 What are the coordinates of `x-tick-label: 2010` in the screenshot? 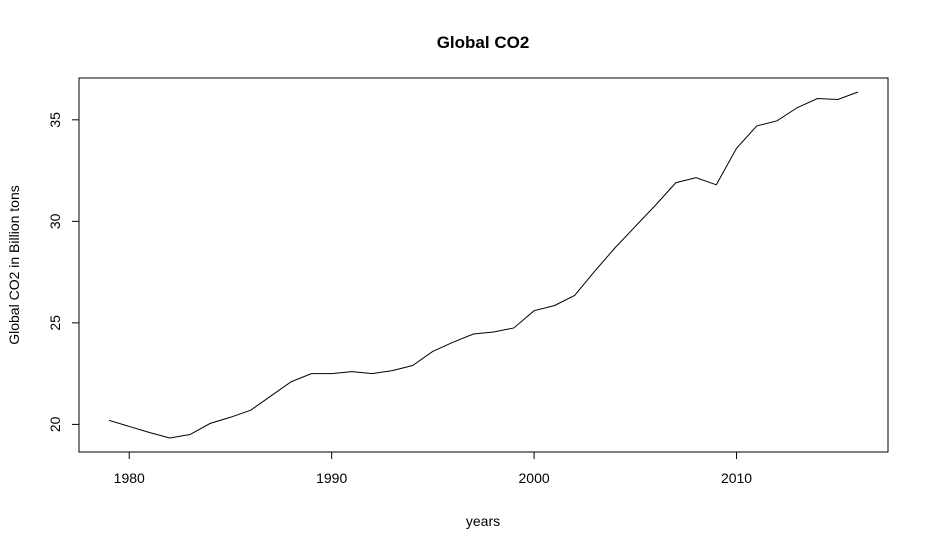 It's located at (736, 478).